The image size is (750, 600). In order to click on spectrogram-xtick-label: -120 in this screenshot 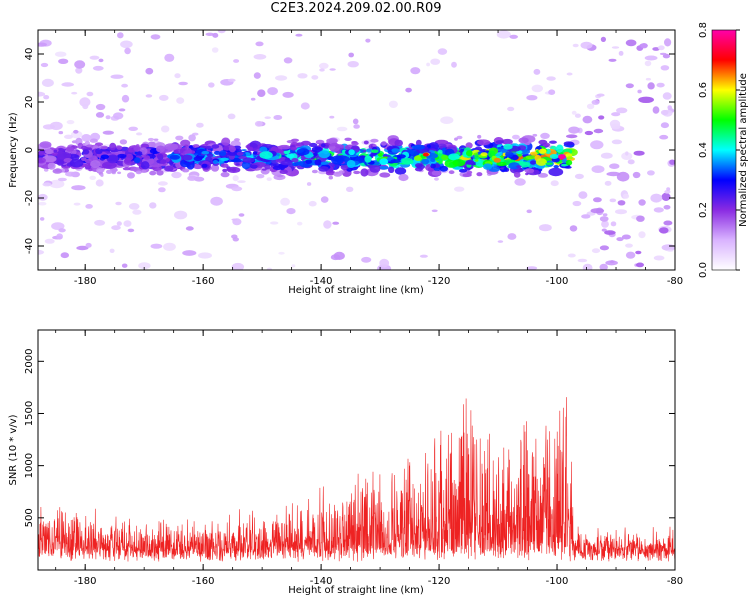, I will do `click(439, 281)`.